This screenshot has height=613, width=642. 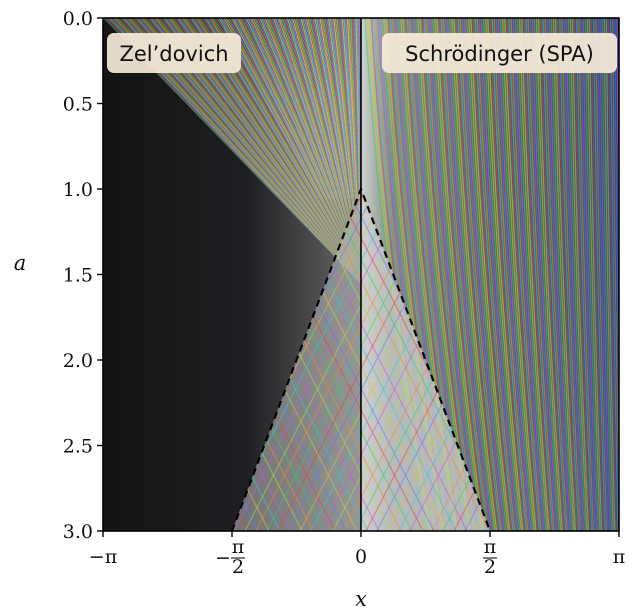 I want to click on y-tick-label: 0.5, so click(x=78, y=105).